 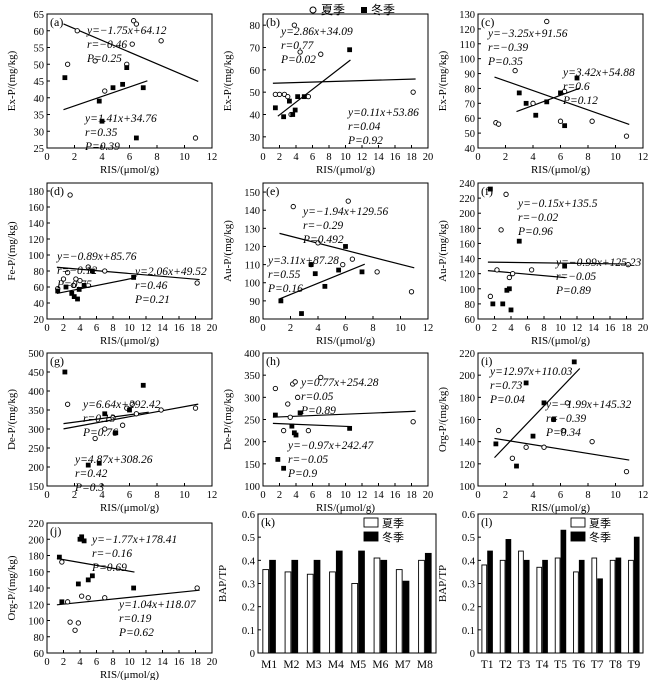 I want to click on regression-r-value: r=0.6, so click(x=576, y=87).